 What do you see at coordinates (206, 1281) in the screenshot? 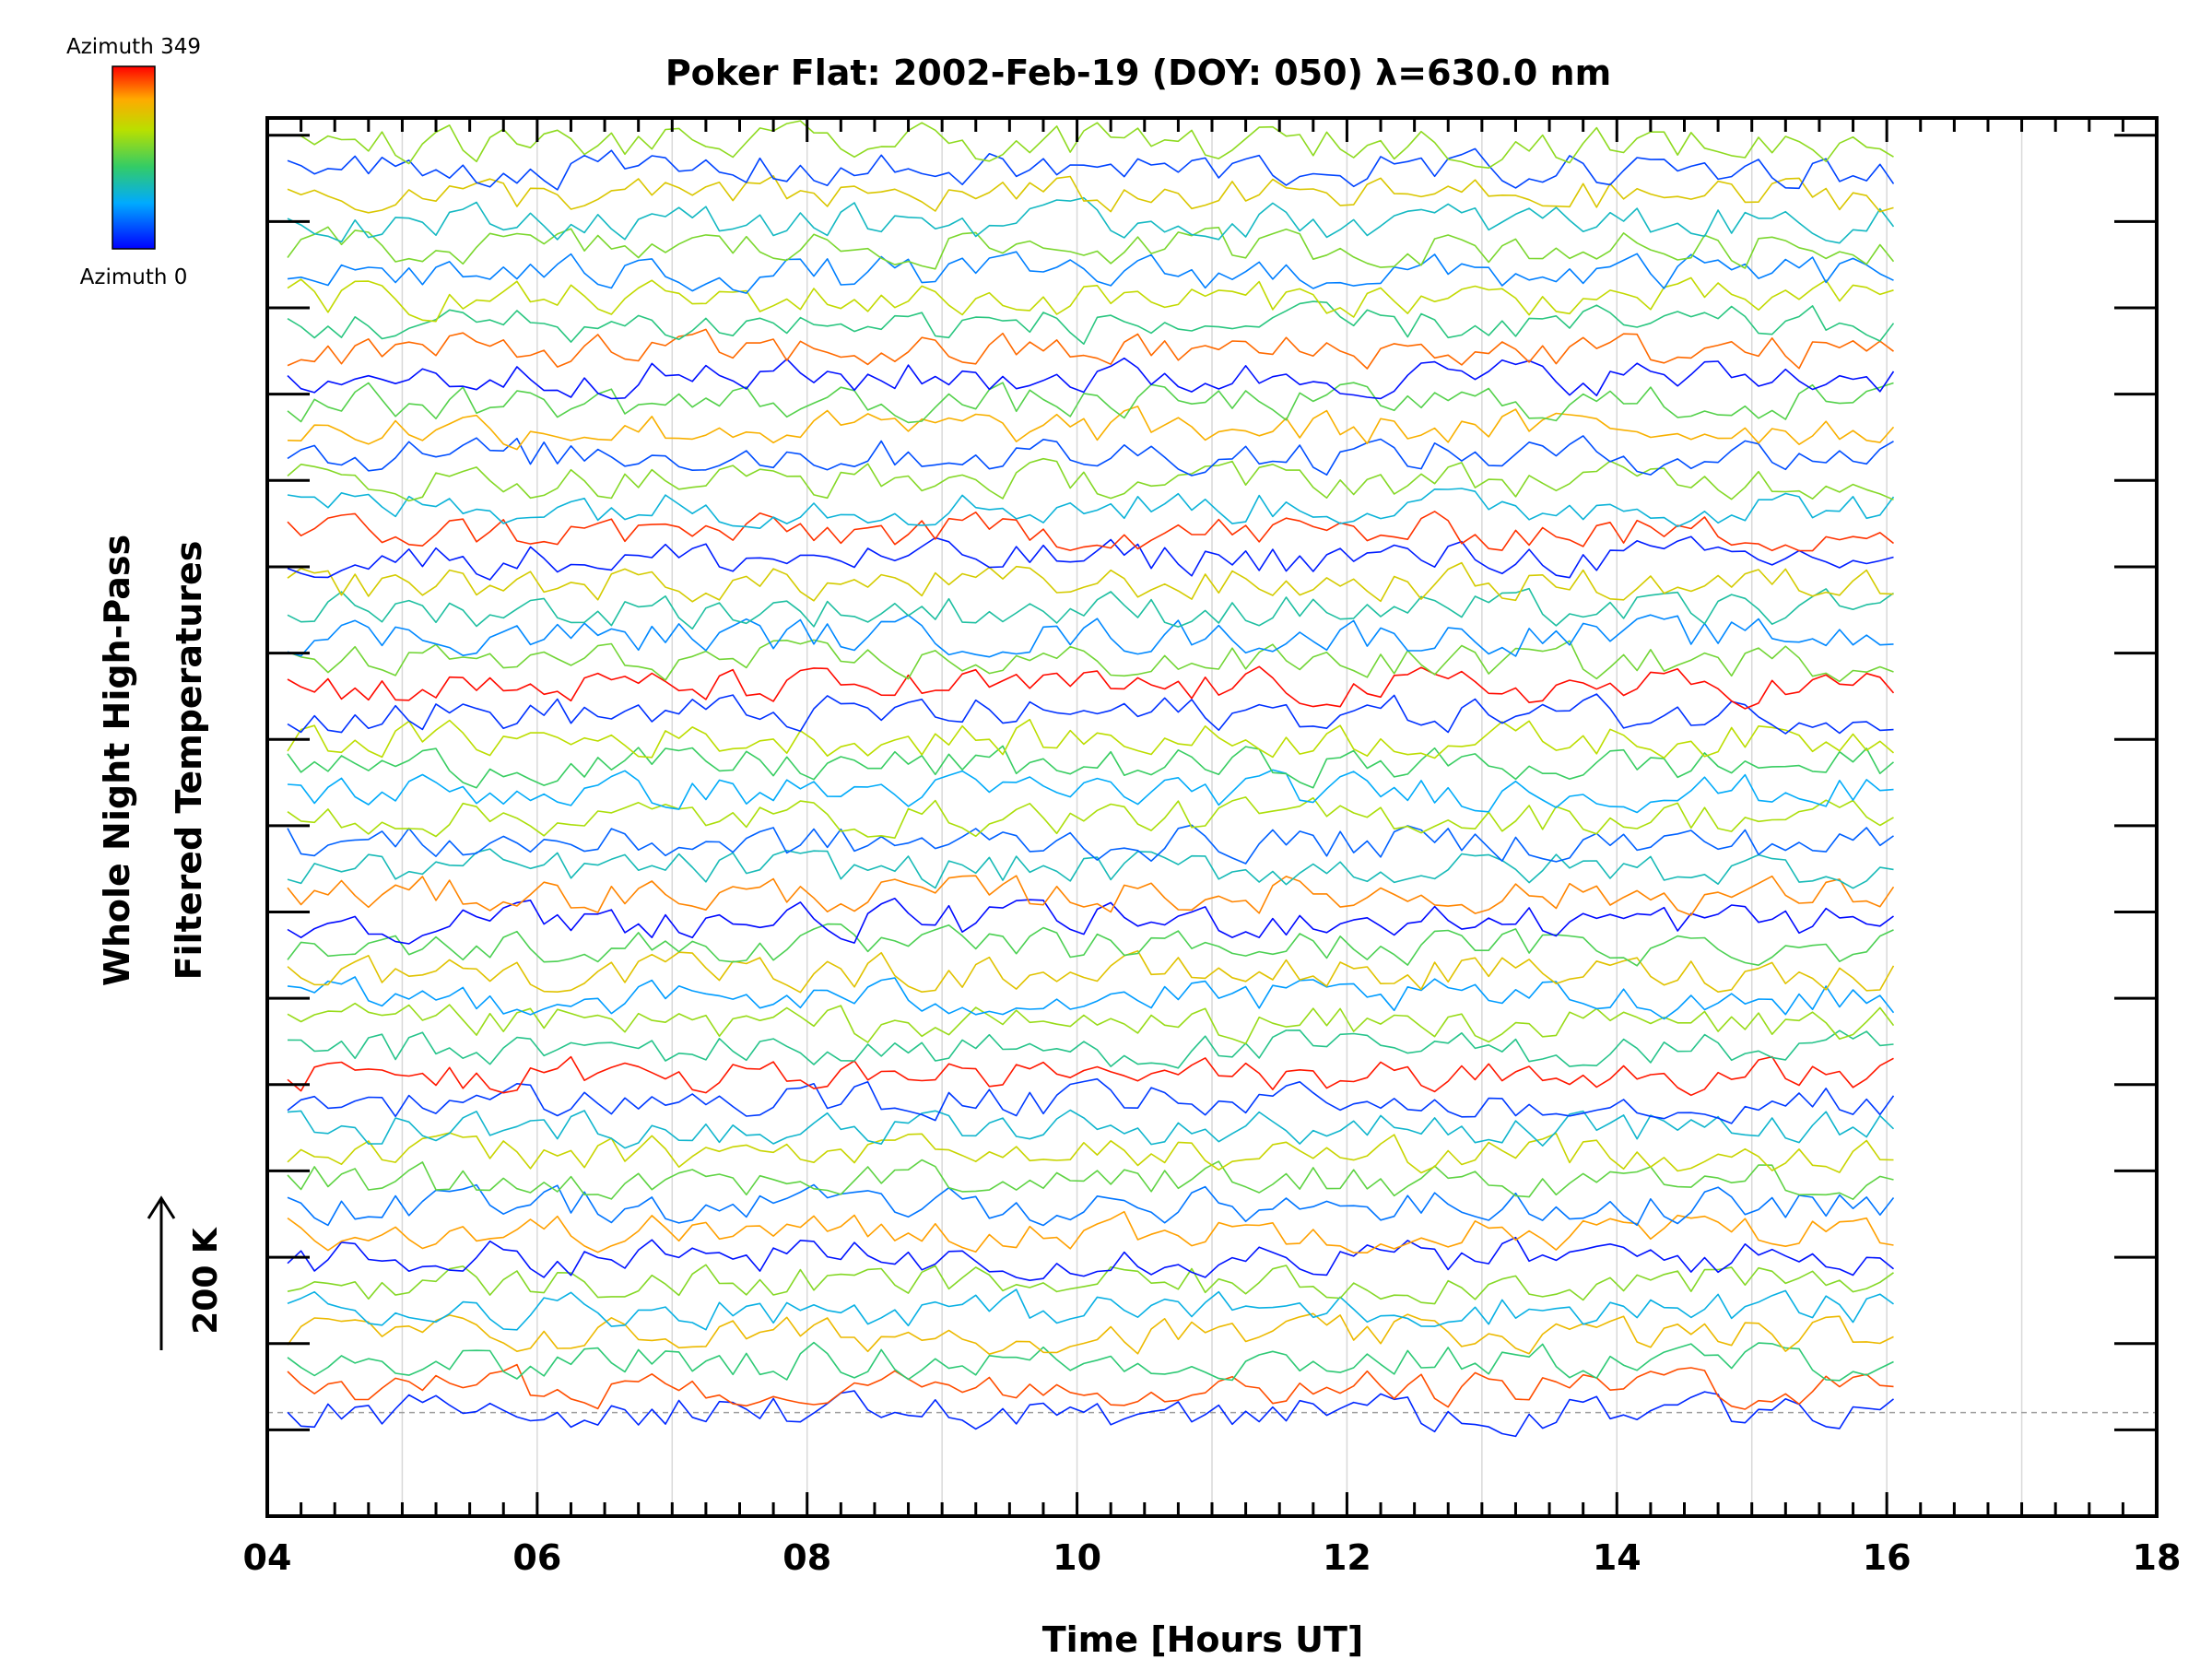
I see `scale-bar-label: 200 K` at bounding box center [206, 1281].